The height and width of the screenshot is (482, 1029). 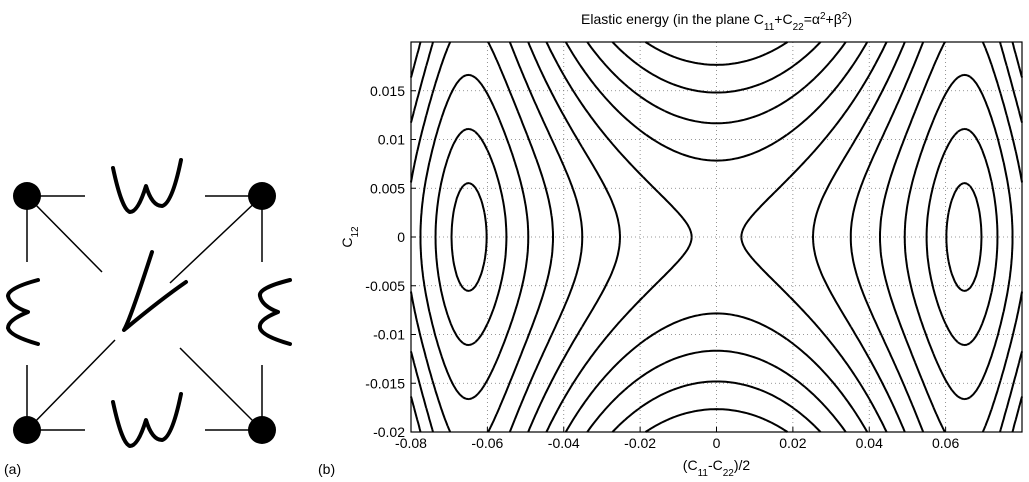 What do you see at coordinates (703, 473) in the screenshot?
I see `x-axis-label-part: 11` at bounding box center [703, 473].